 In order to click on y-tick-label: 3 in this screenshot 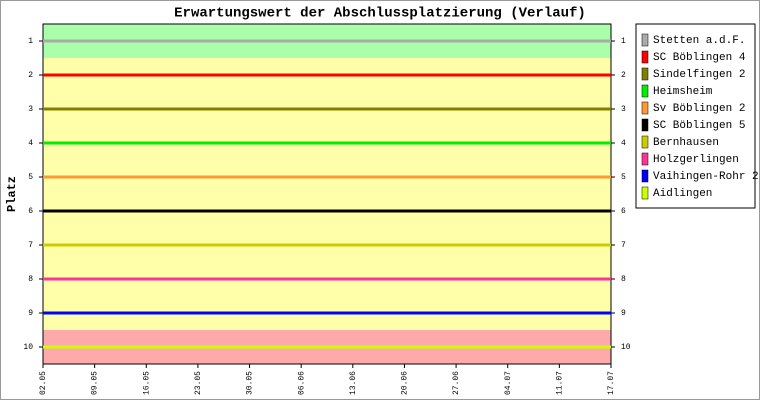, I will do `click(30, 109)`.